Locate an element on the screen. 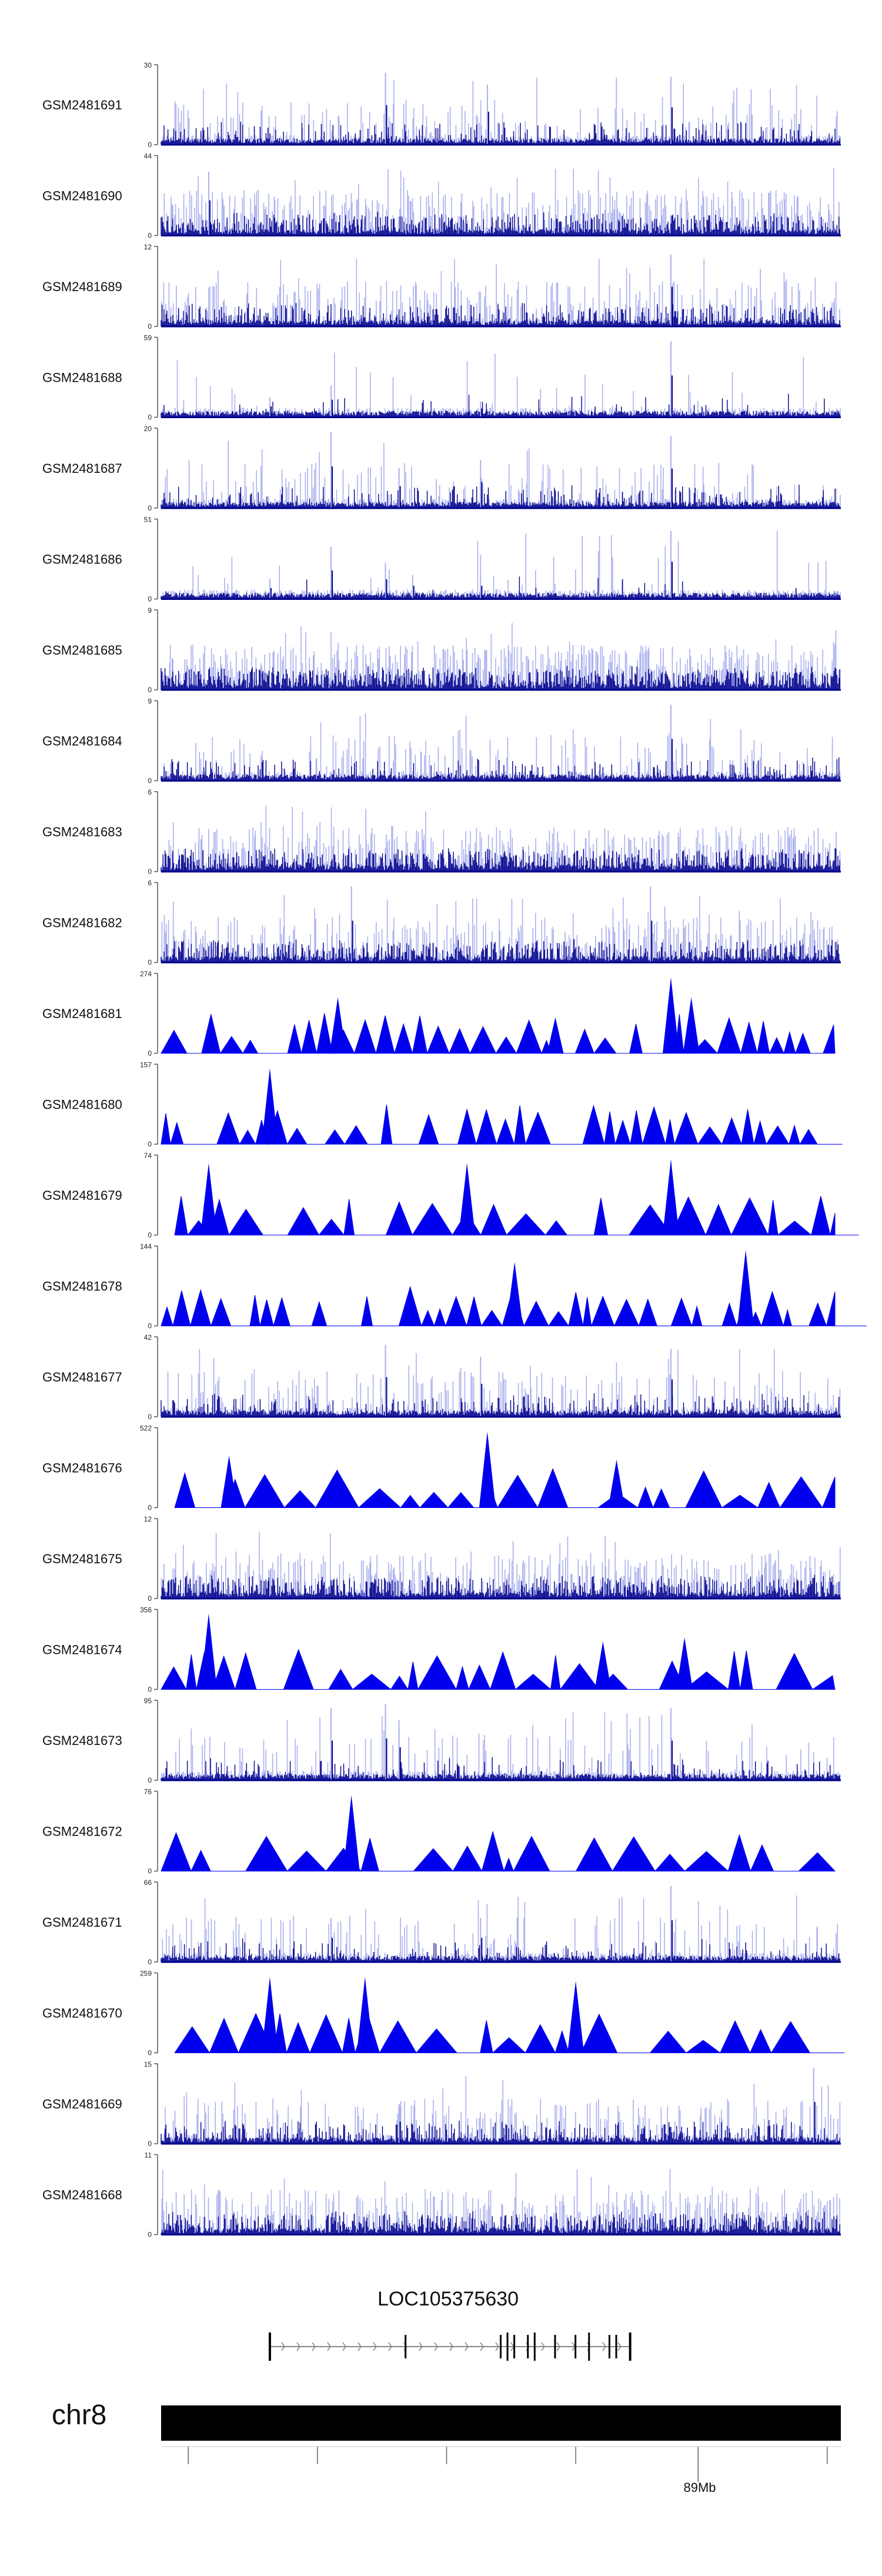  track-GSM2481686: GSM2481686 51 0 is located at coordinates (441, 559).